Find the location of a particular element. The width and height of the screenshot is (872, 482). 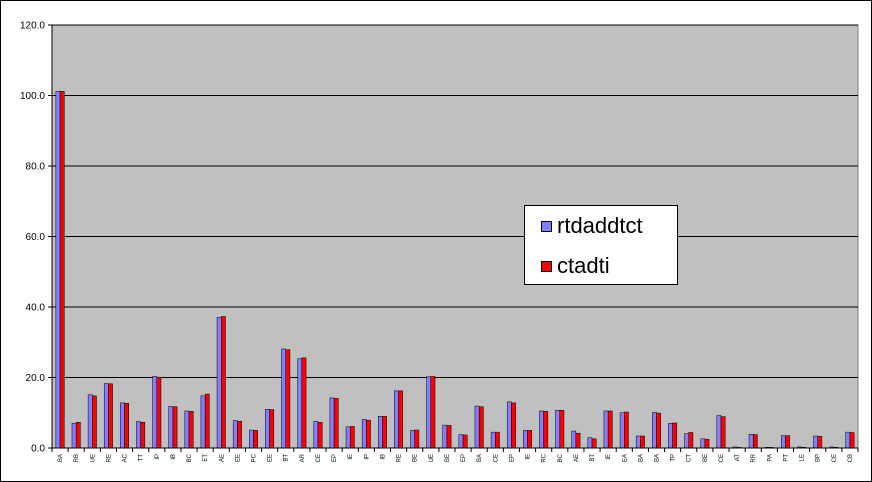

legend-item-series-2: ctadti is located at coordinates (575, 266).